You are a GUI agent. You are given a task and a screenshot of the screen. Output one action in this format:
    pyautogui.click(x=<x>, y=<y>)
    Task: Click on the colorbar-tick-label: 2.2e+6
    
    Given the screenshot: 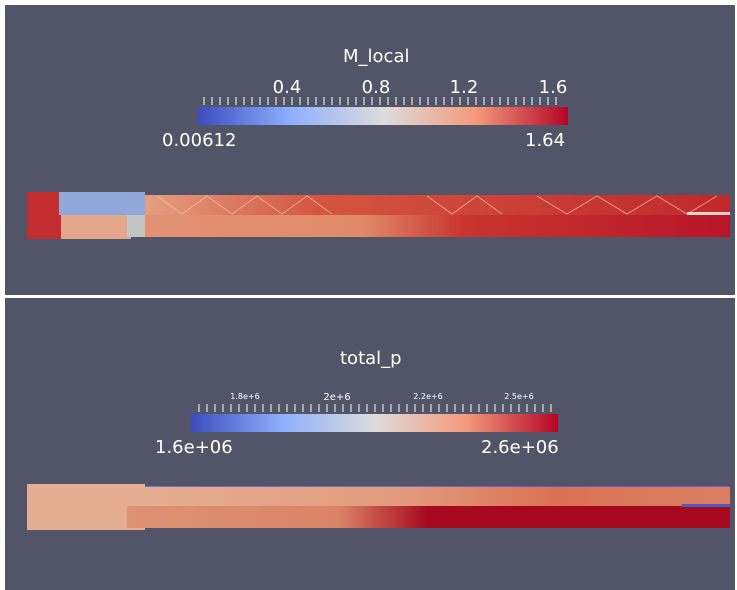 What is the action you would take?
    pyautogui.click(x=428, y=396)
    